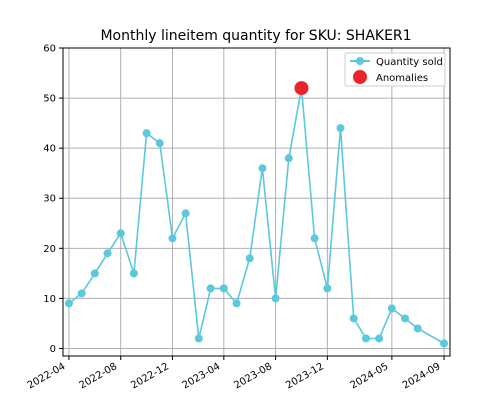 The height and width of the screenshot is (400, 500). Describe the element at coordinates (99, 376) in the screenshot. I see `x-tick-label: 2022-08` at that location.